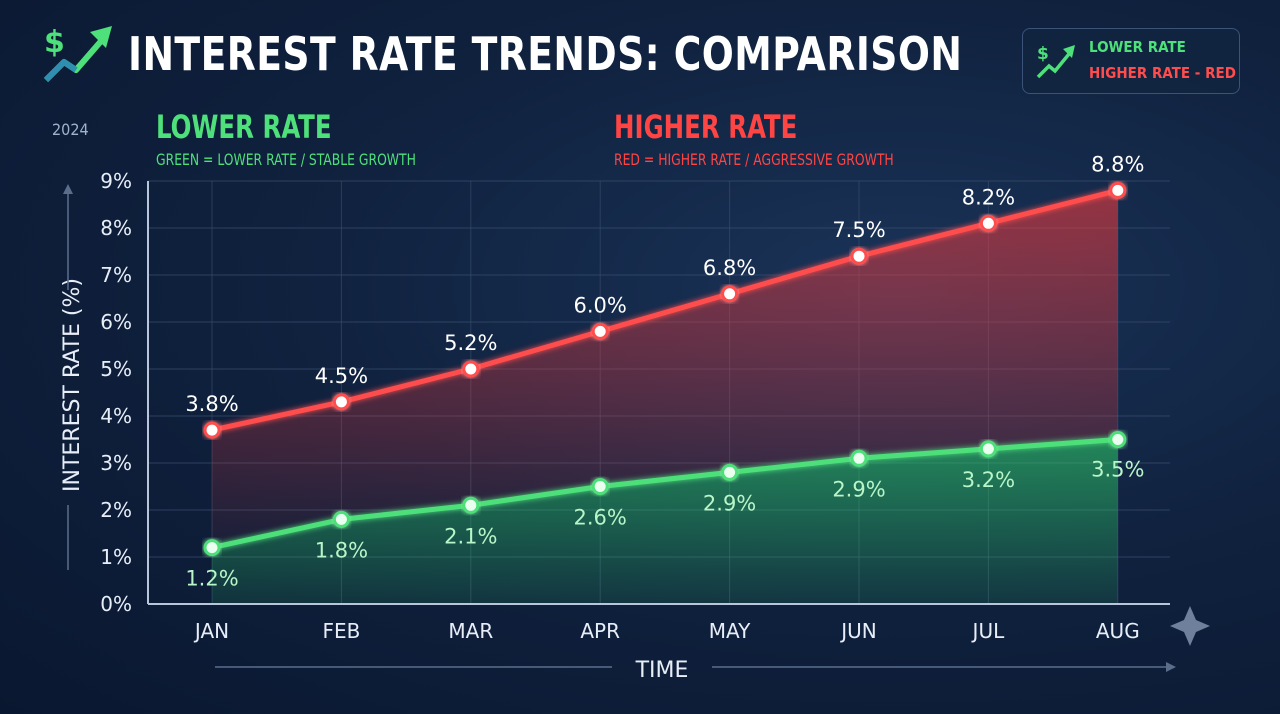 This screenshot has width=1280, height=714. Describe the element at coordinates (988, 480) in the screenshot. I see `data-label-lower-rate: 3.2%` at that location.